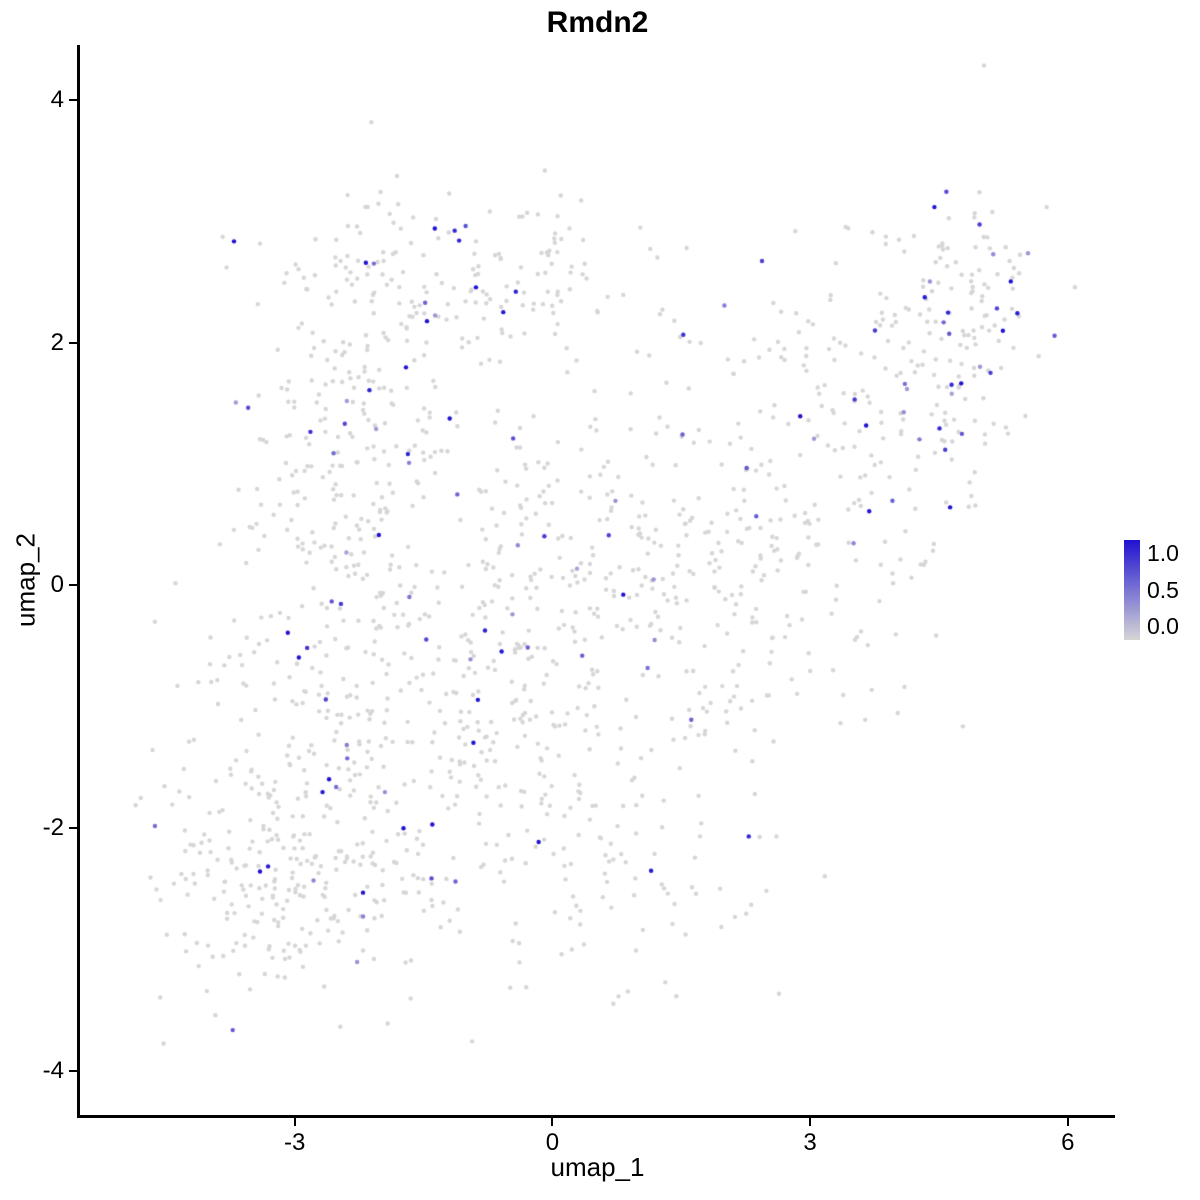 The height and width of the screenshot is (1200, 1200). I want to click on plot-title: Rmdn2, so click(597, 22).